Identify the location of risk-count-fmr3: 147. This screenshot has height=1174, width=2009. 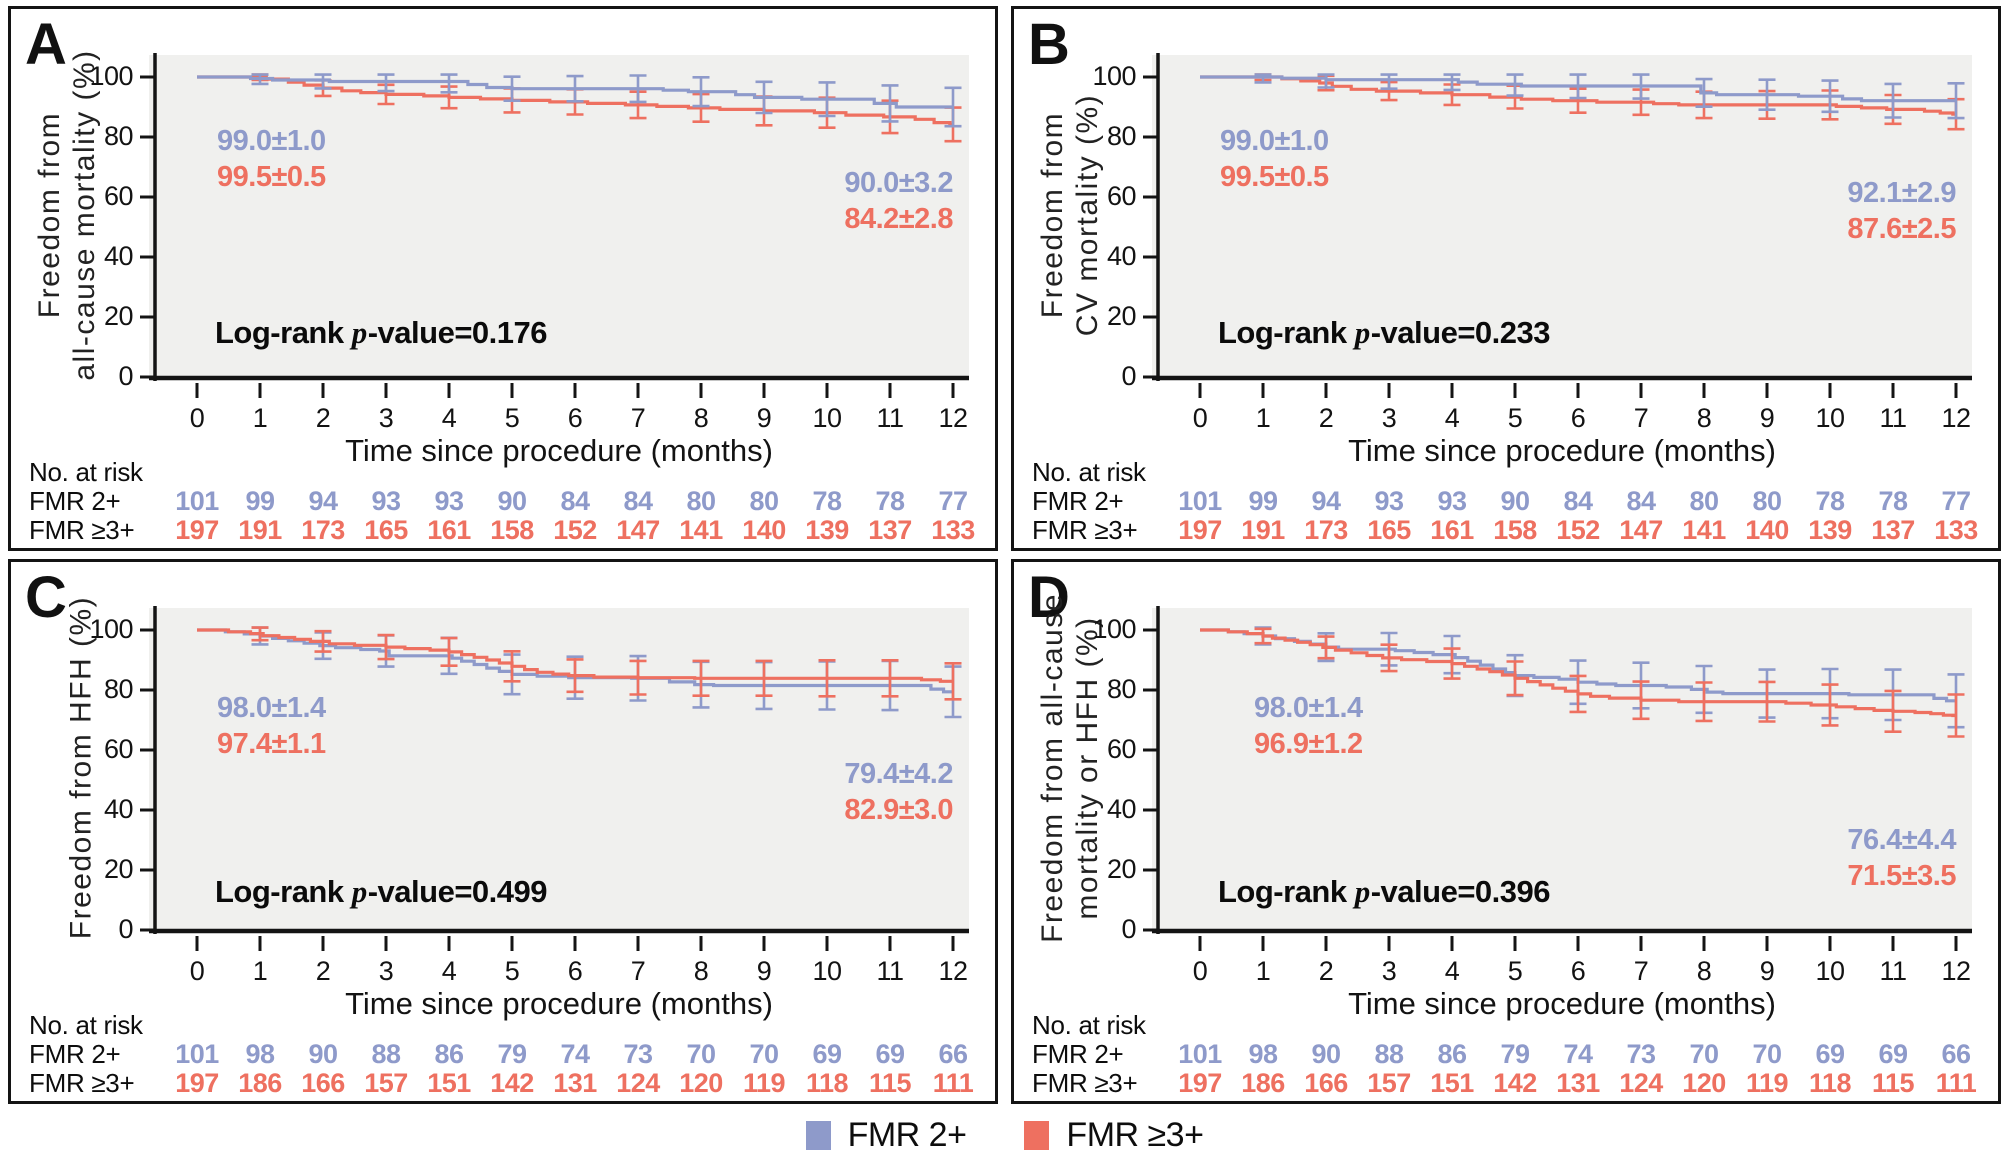
(638, 530).